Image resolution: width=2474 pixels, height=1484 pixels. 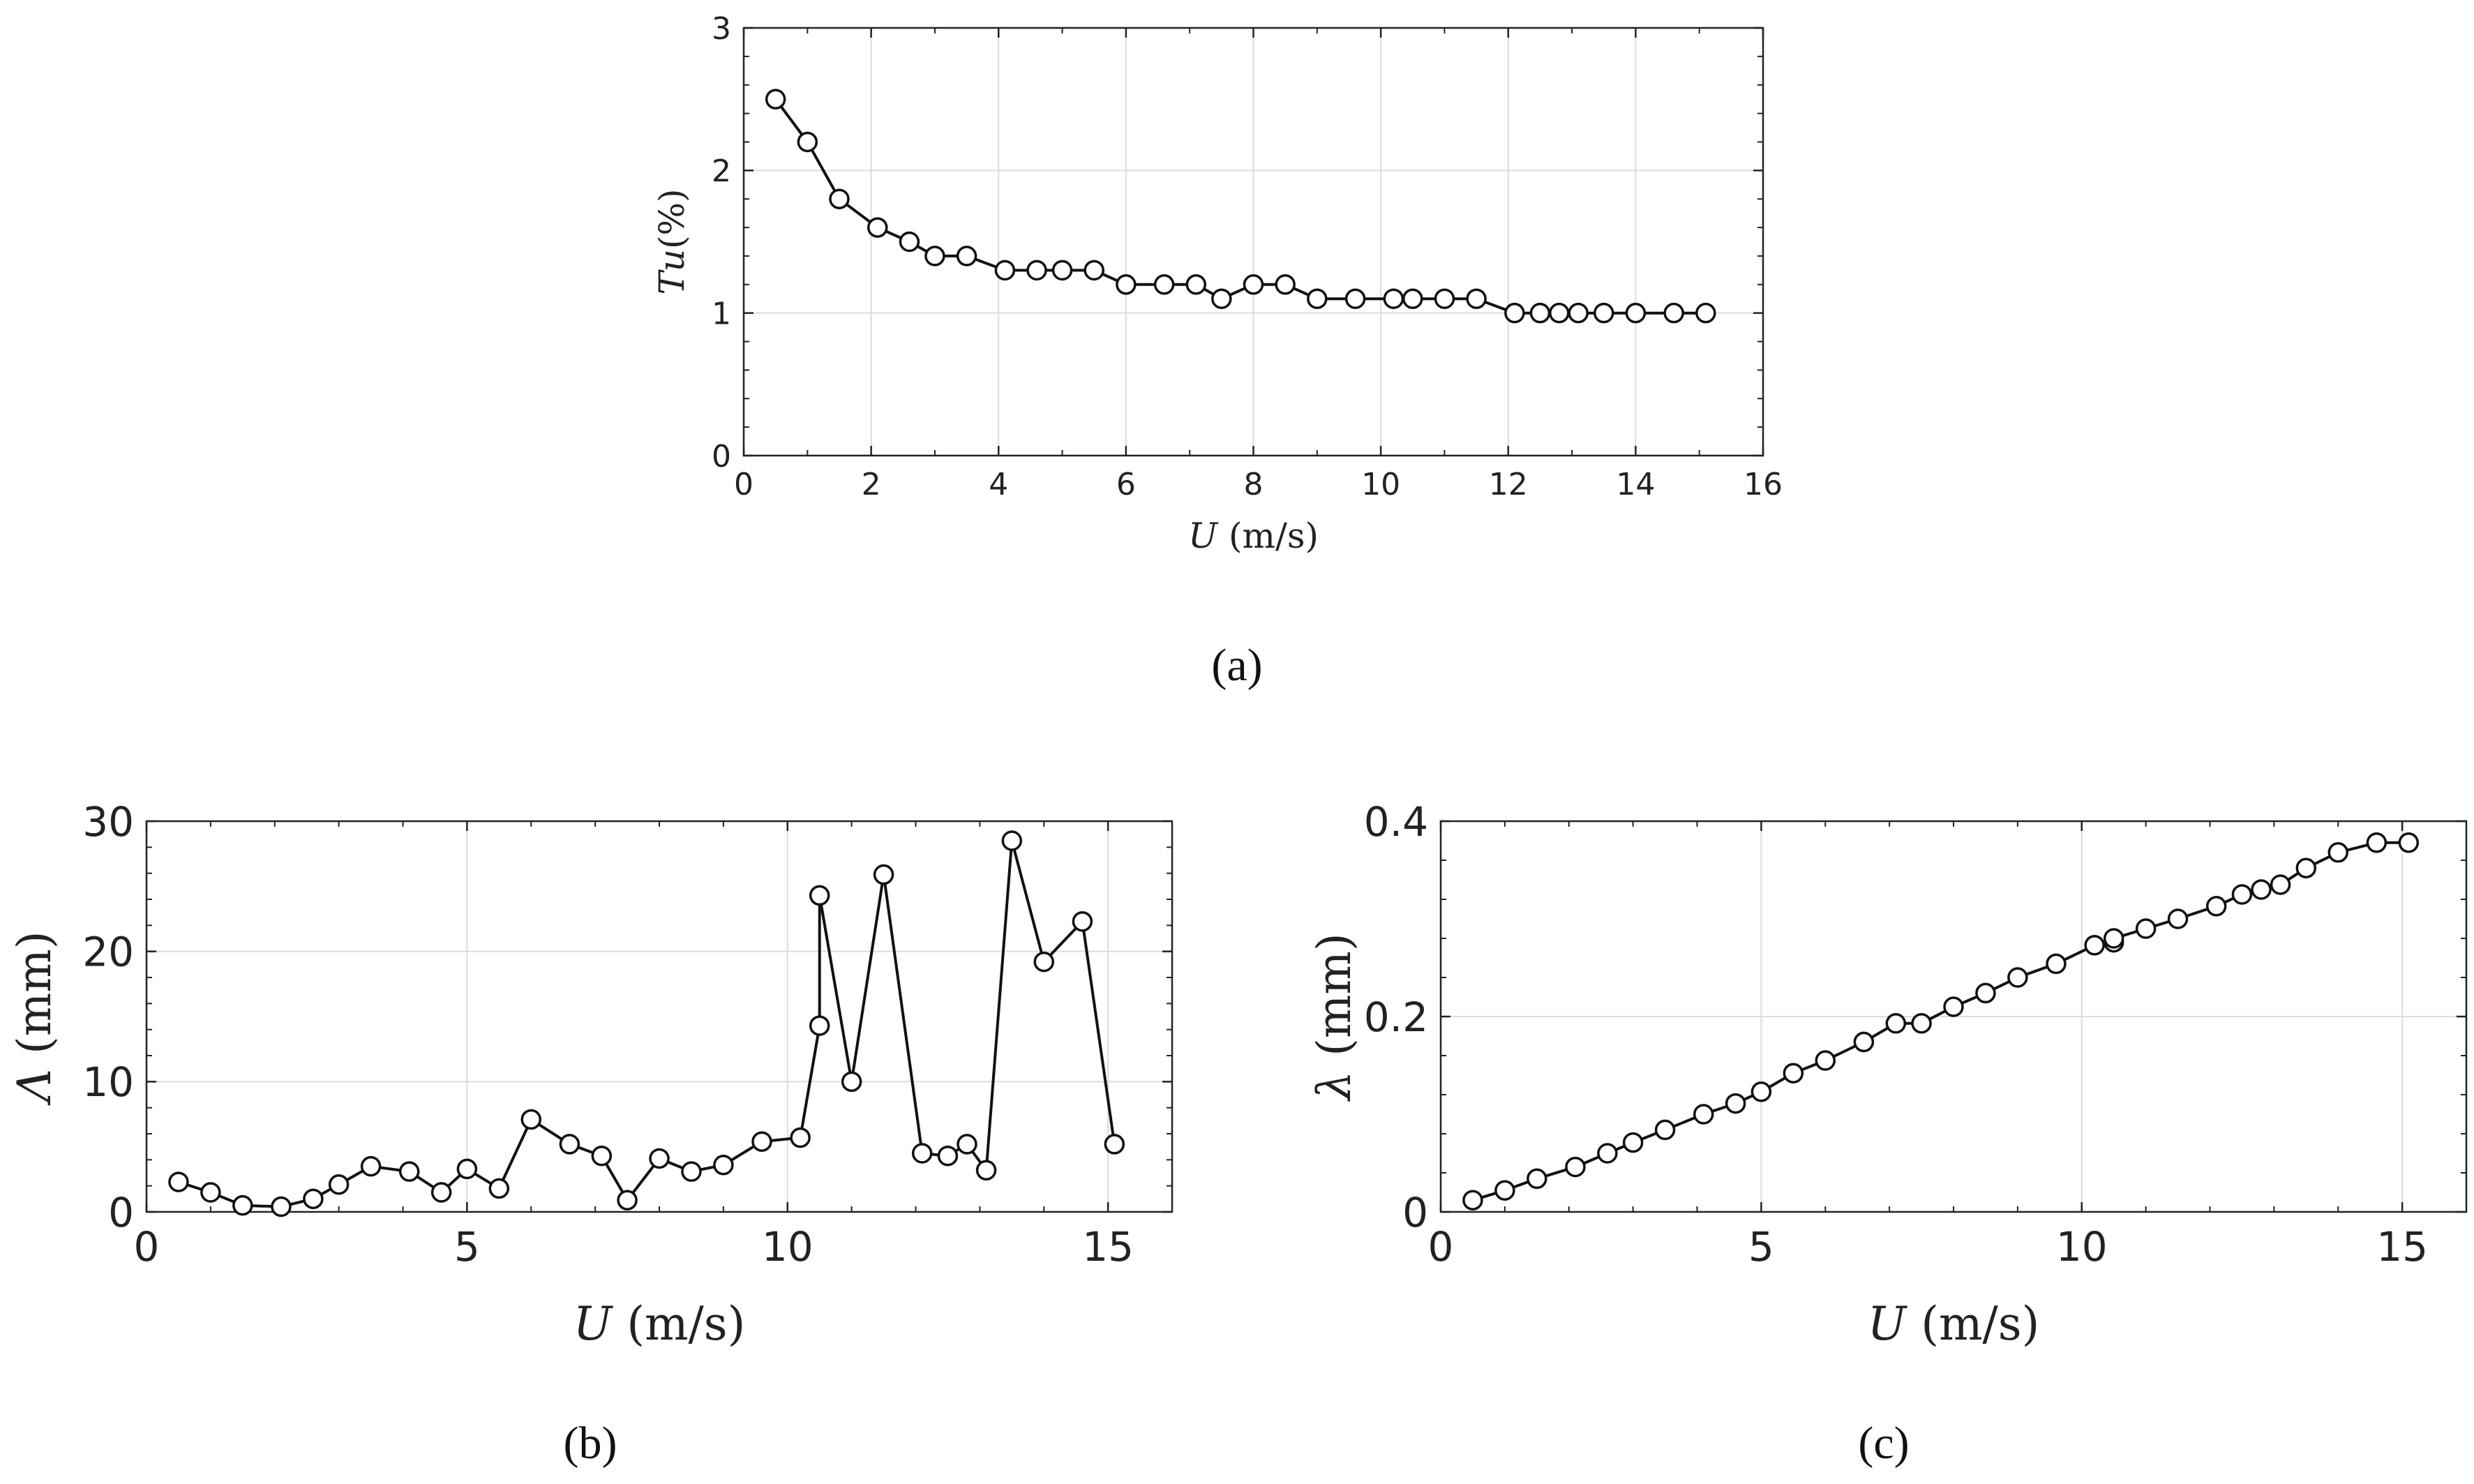 I want to click on chart-c-xlabel-var: U, so click(x=1888, y=1324).